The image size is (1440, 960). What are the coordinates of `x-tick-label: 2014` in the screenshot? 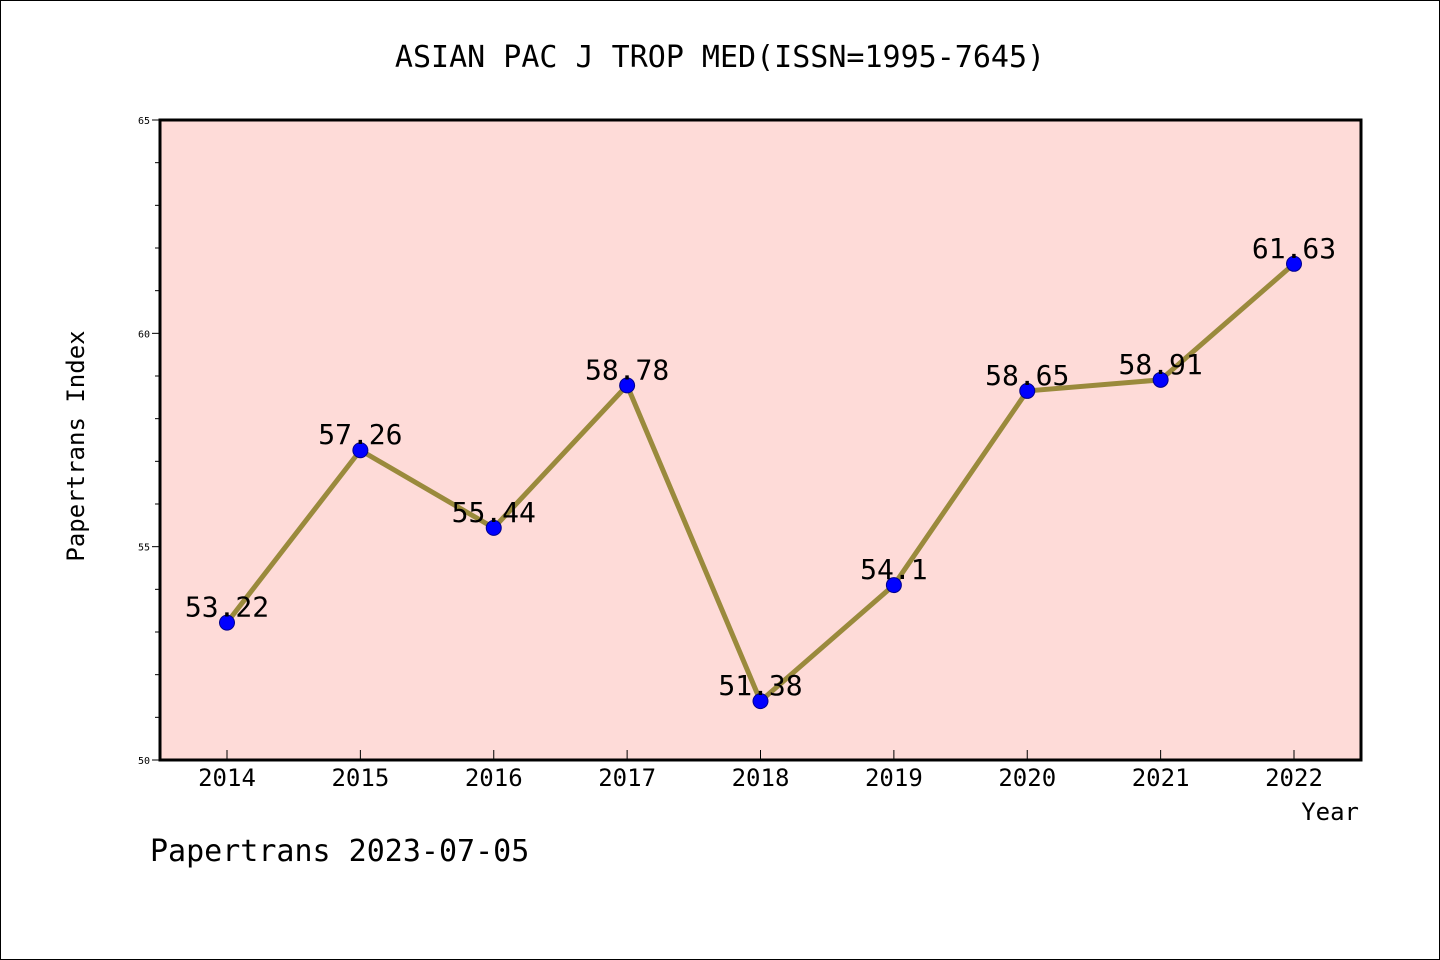 It's located at (227, 778).